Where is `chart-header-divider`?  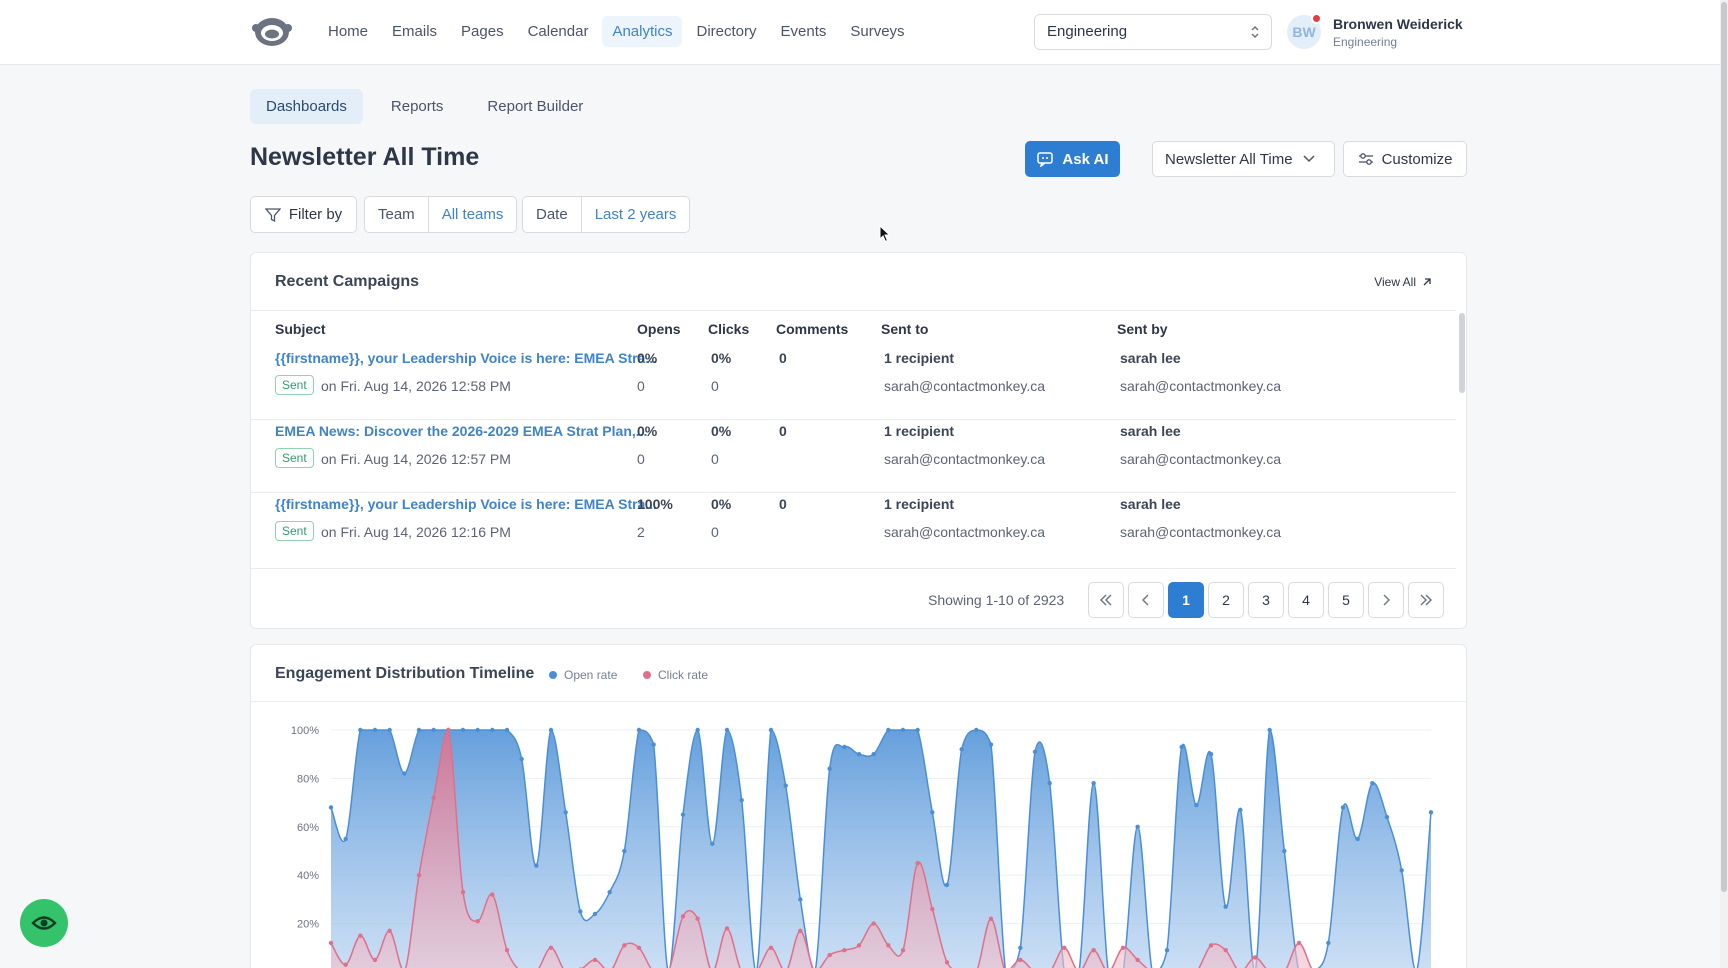
chart-header-divider is located at coordinates (858, 701).